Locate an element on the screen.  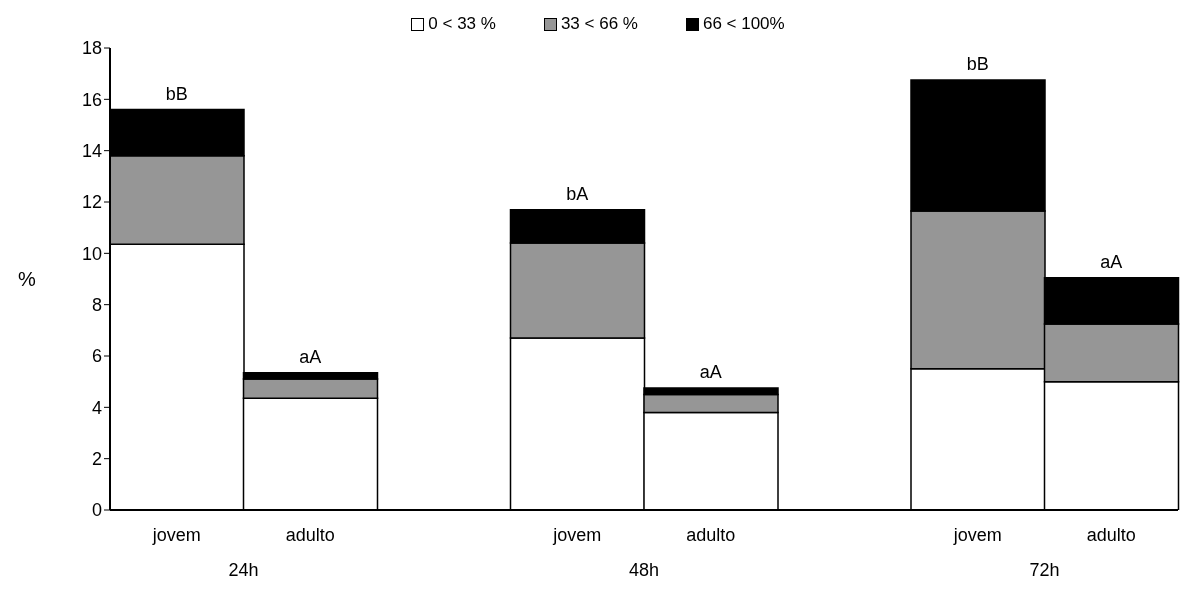
text: 72h is located at coordinates (1044, 570).